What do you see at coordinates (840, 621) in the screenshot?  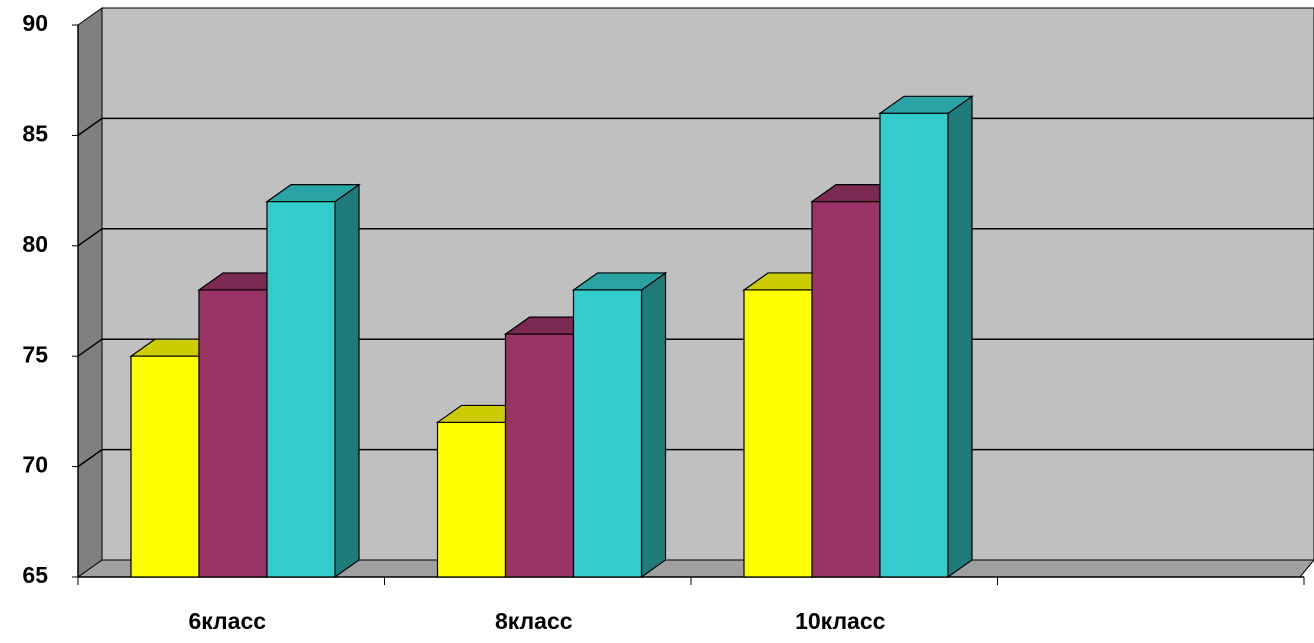 I see `x-tick-label: 10класс` at bounding box center [840, 621].